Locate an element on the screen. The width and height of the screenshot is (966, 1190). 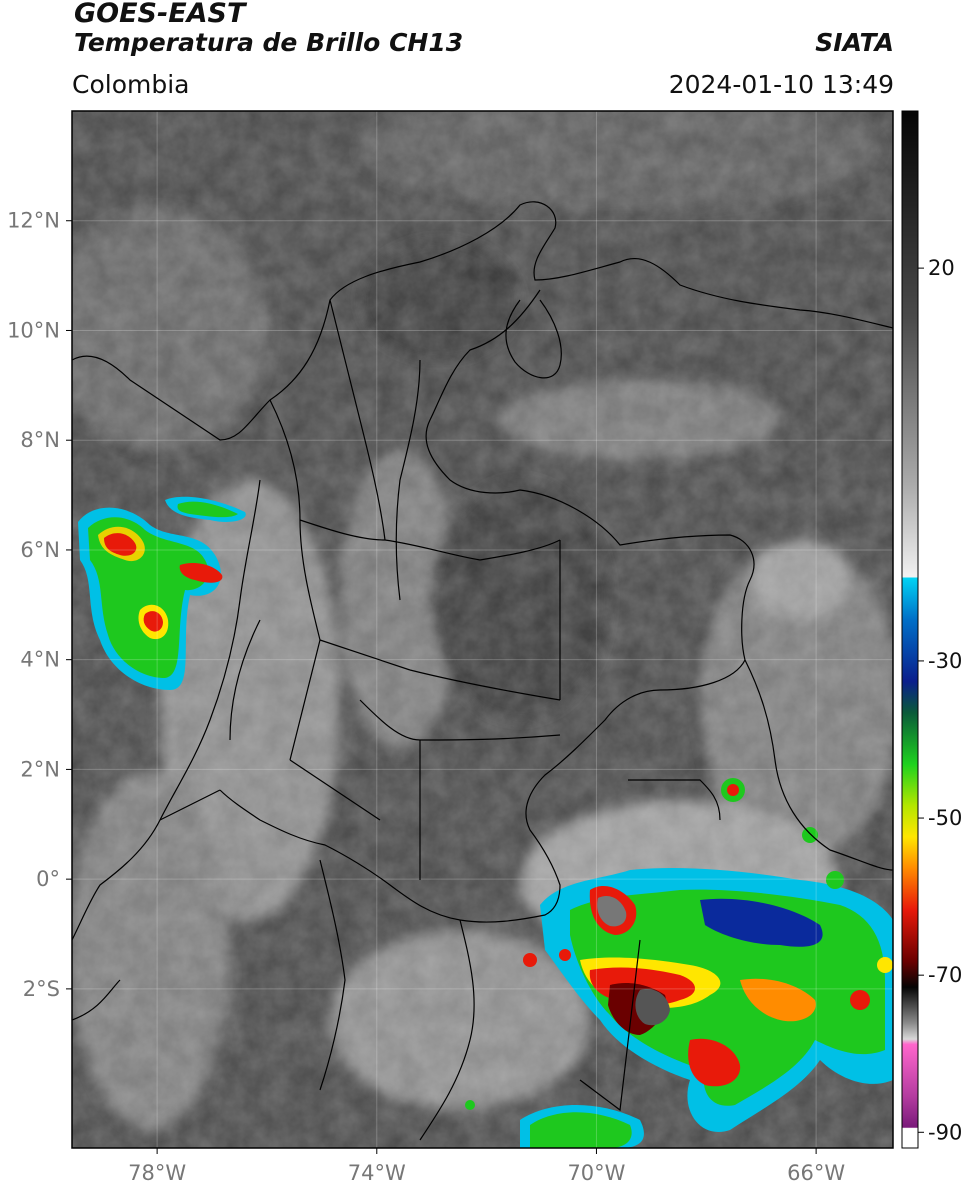
timestamp-label: 2024-01-10 13:49 is located at coordinates (781, 84).